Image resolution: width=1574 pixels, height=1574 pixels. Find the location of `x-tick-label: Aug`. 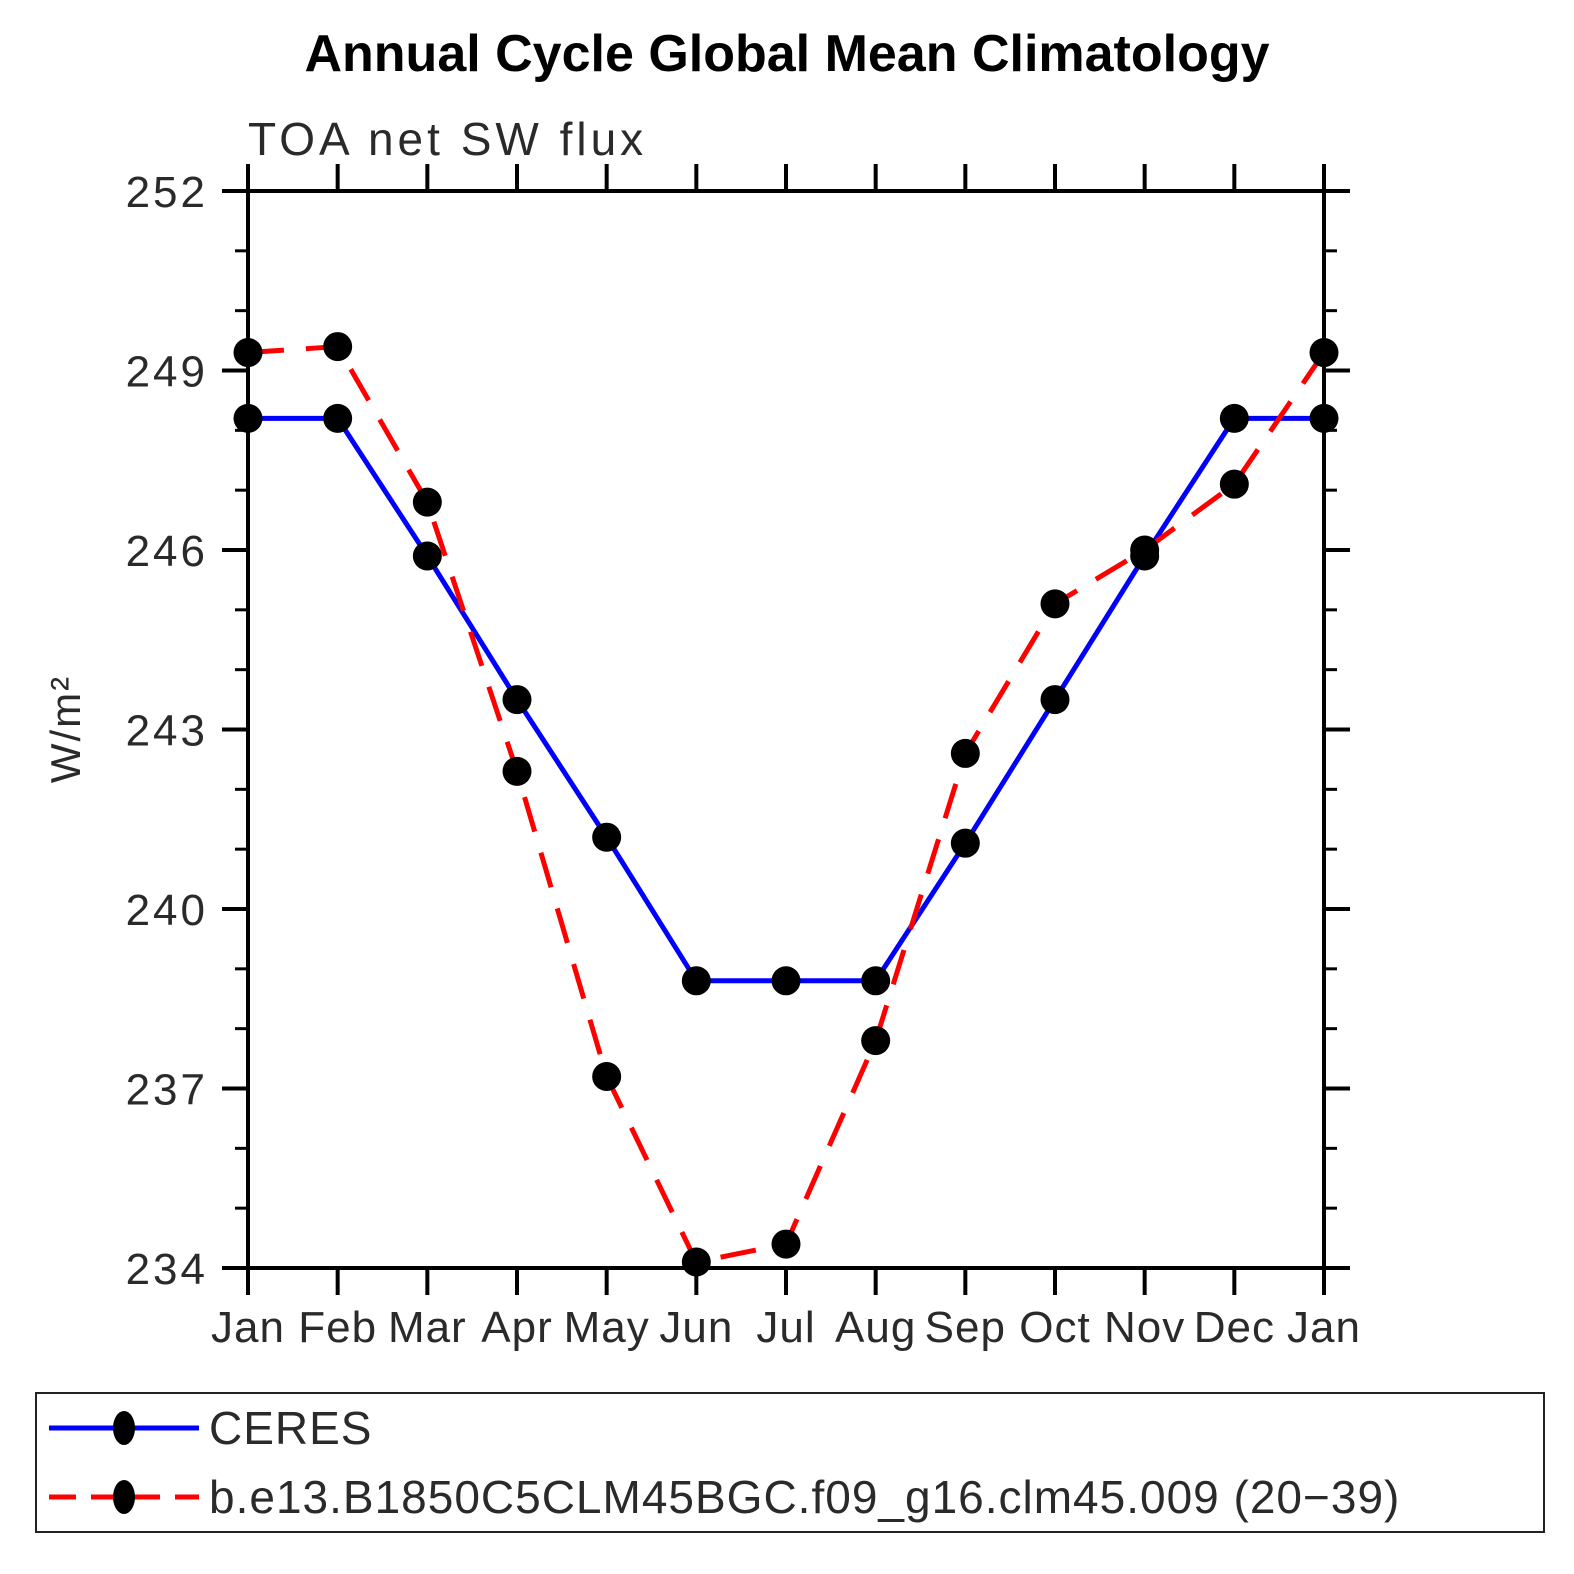

x-tick-label: Aug is located at coordinates (875, 1327).